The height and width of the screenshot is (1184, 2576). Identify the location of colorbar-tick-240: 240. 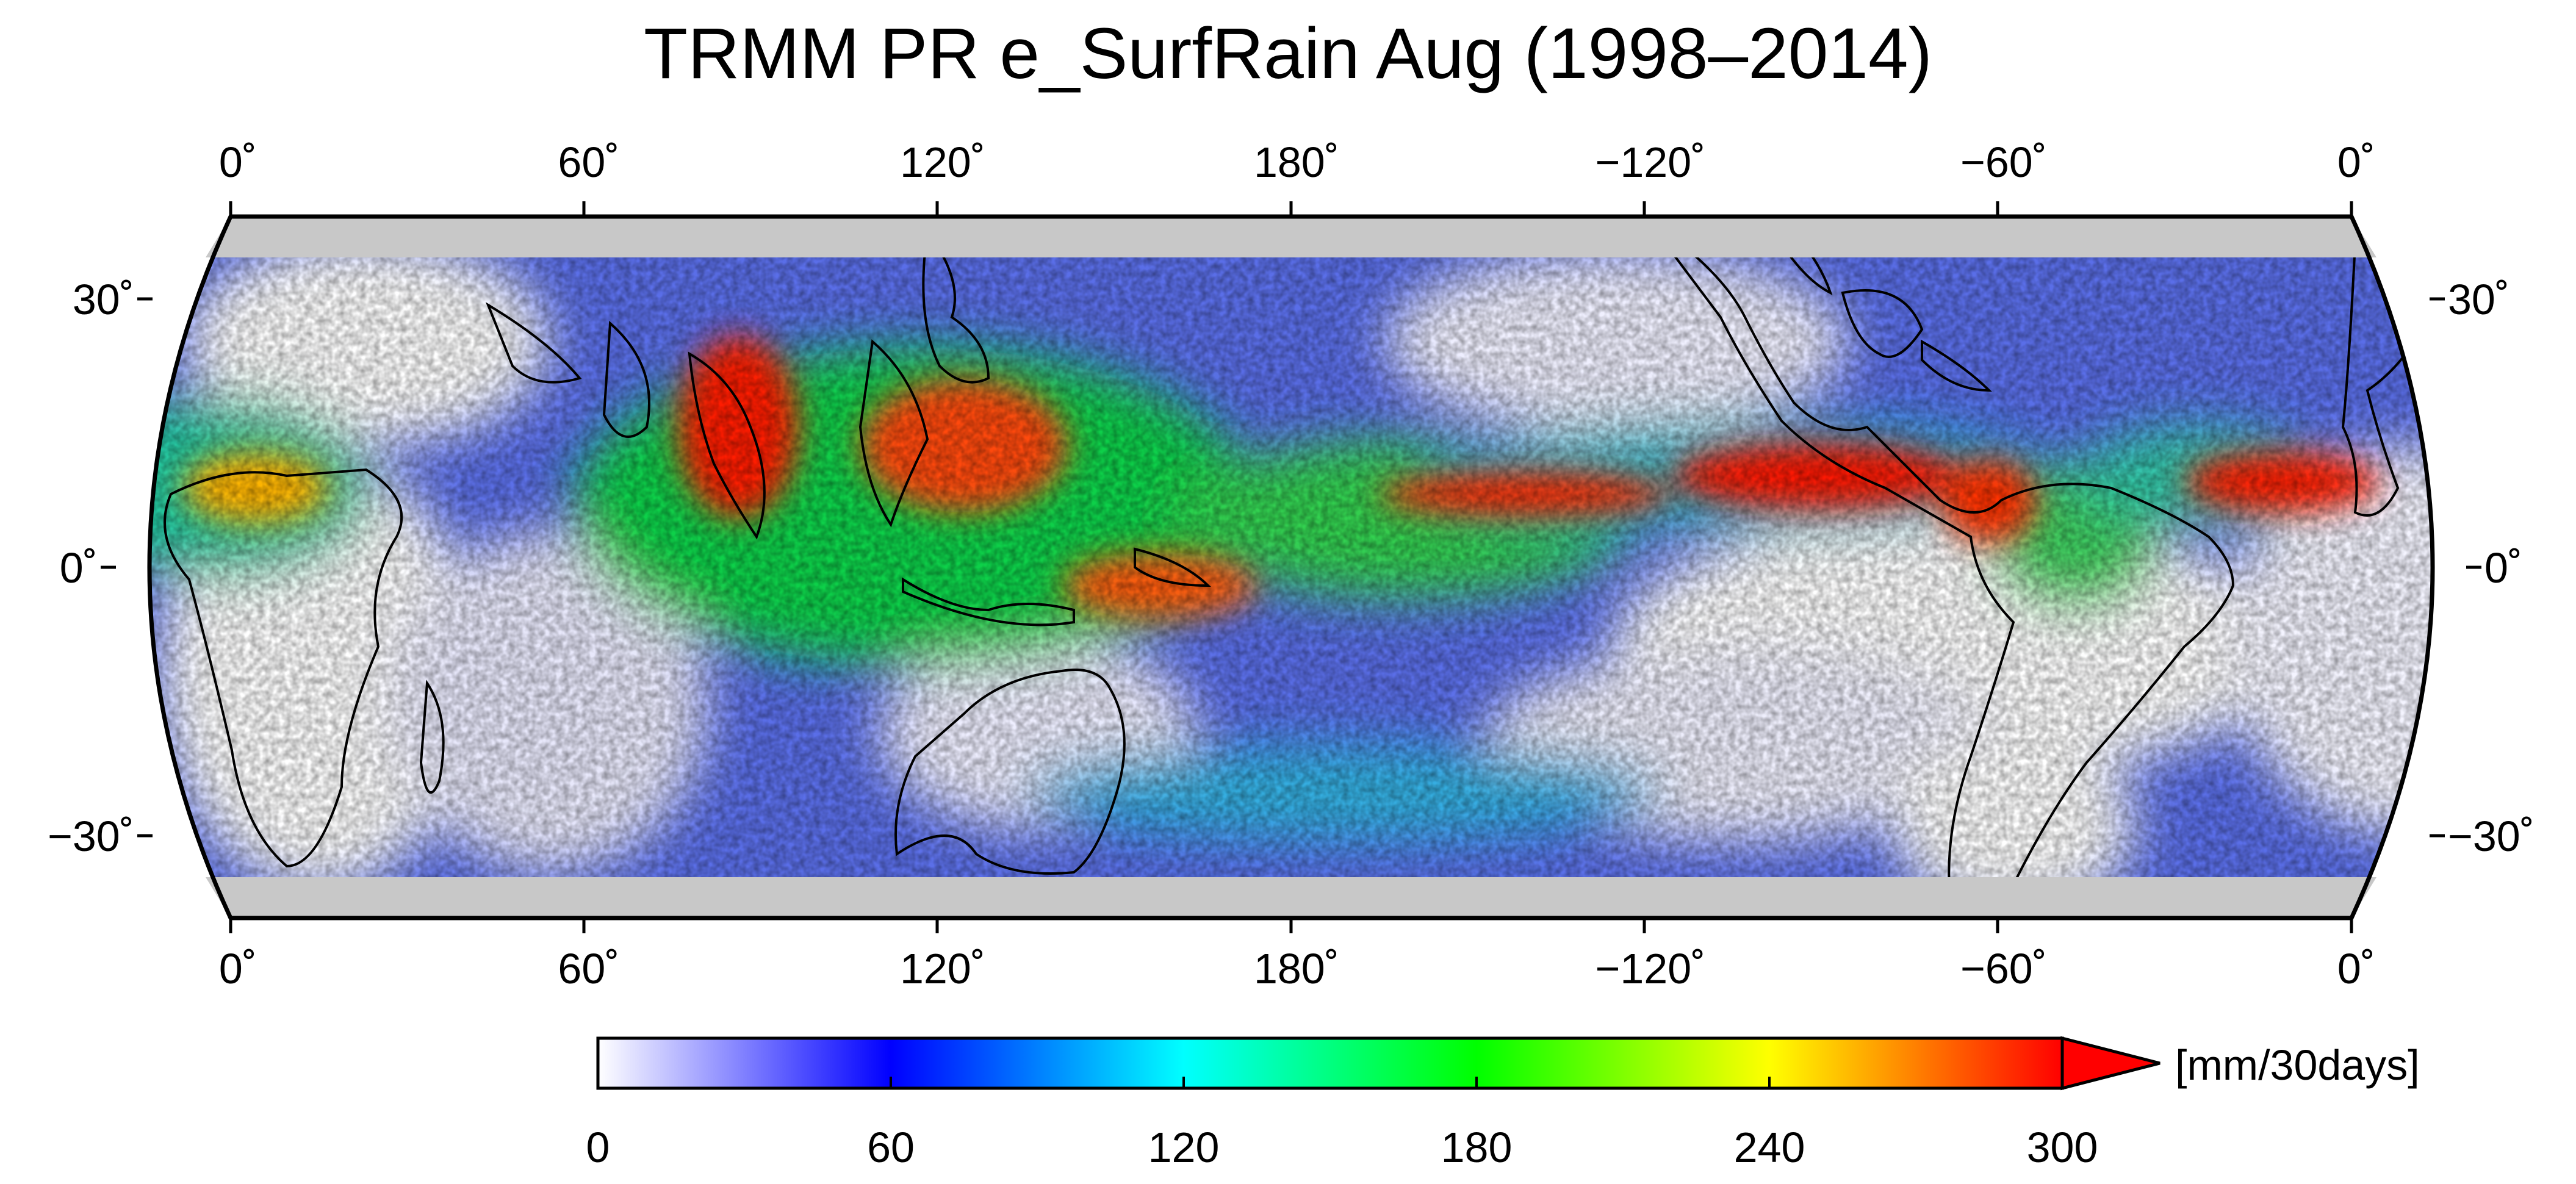
(1769, 1147).